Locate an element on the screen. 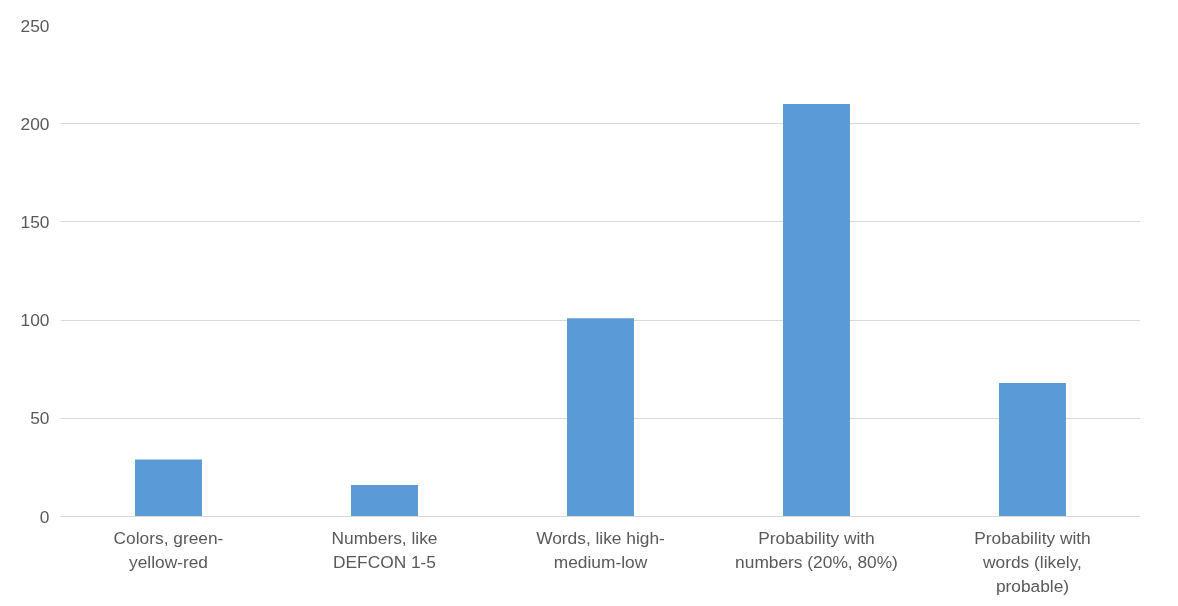  y-tick-label: 50 is located at coordinates (40, 418).